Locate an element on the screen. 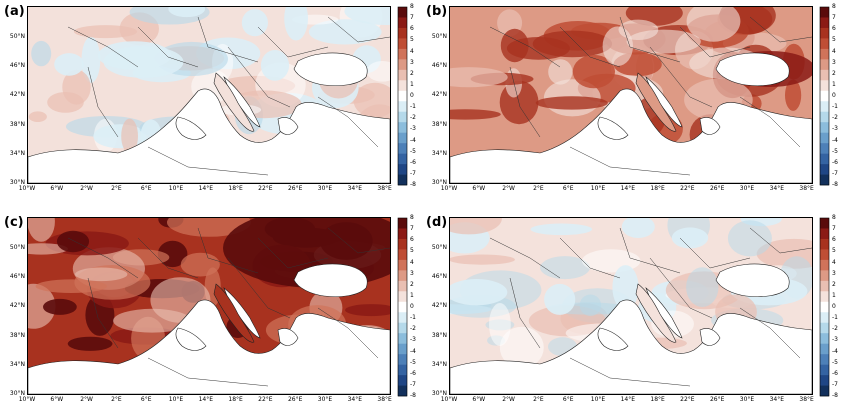 The width and height of the screenshot is (850, 416). longitude-label: 30°E is located at coordinates (747, 399).